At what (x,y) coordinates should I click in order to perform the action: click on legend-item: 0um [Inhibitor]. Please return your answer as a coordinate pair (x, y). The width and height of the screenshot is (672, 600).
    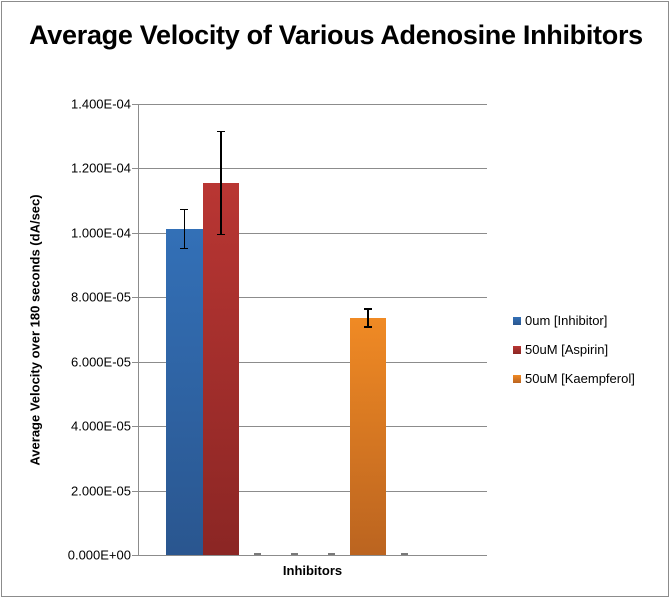
    Looking at the image, I should click on (574, 320).